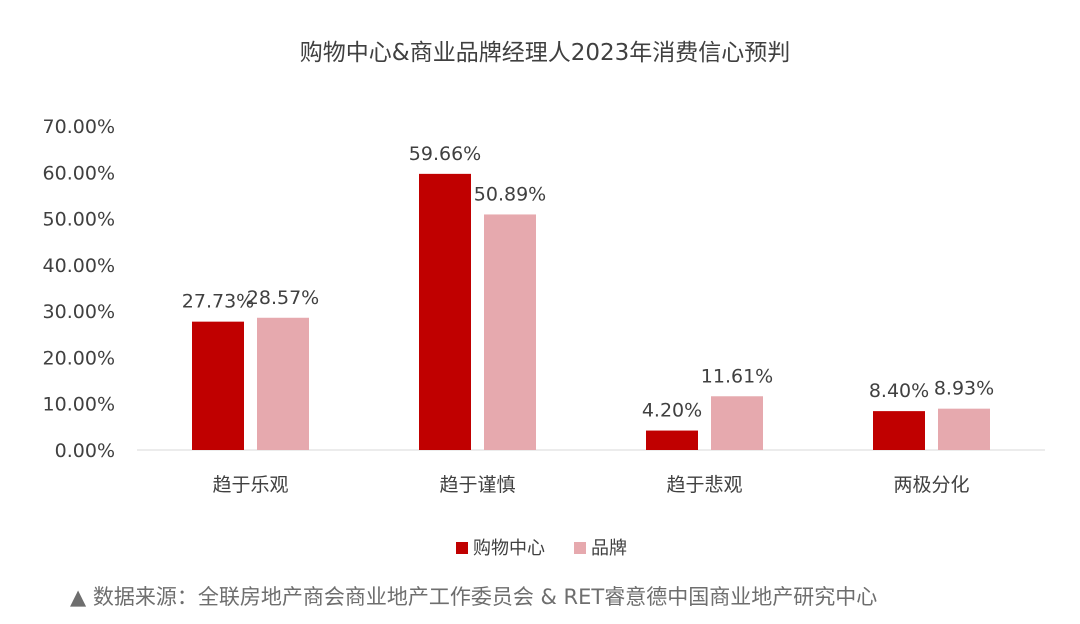  What do you see at coordinates (737, 376) in the screenshot?
I see `data-label: 11.61%` at bounding box center [737, 376].